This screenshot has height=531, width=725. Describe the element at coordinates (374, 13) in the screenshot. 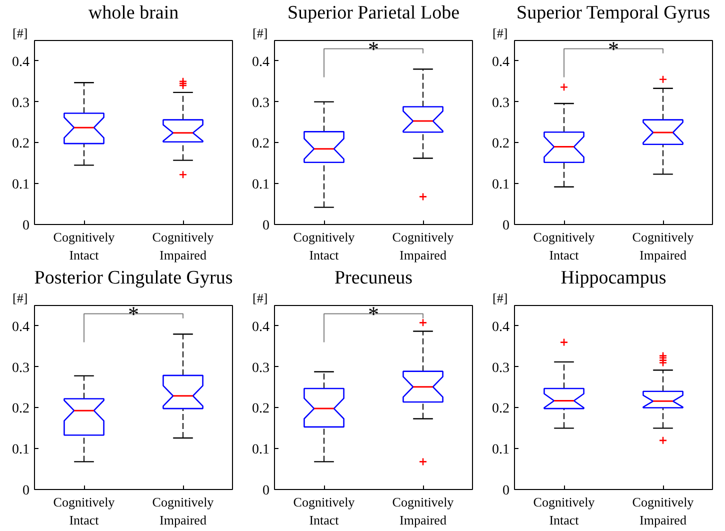

I see `chart-title: Superior Parietal Lobe` at that location.